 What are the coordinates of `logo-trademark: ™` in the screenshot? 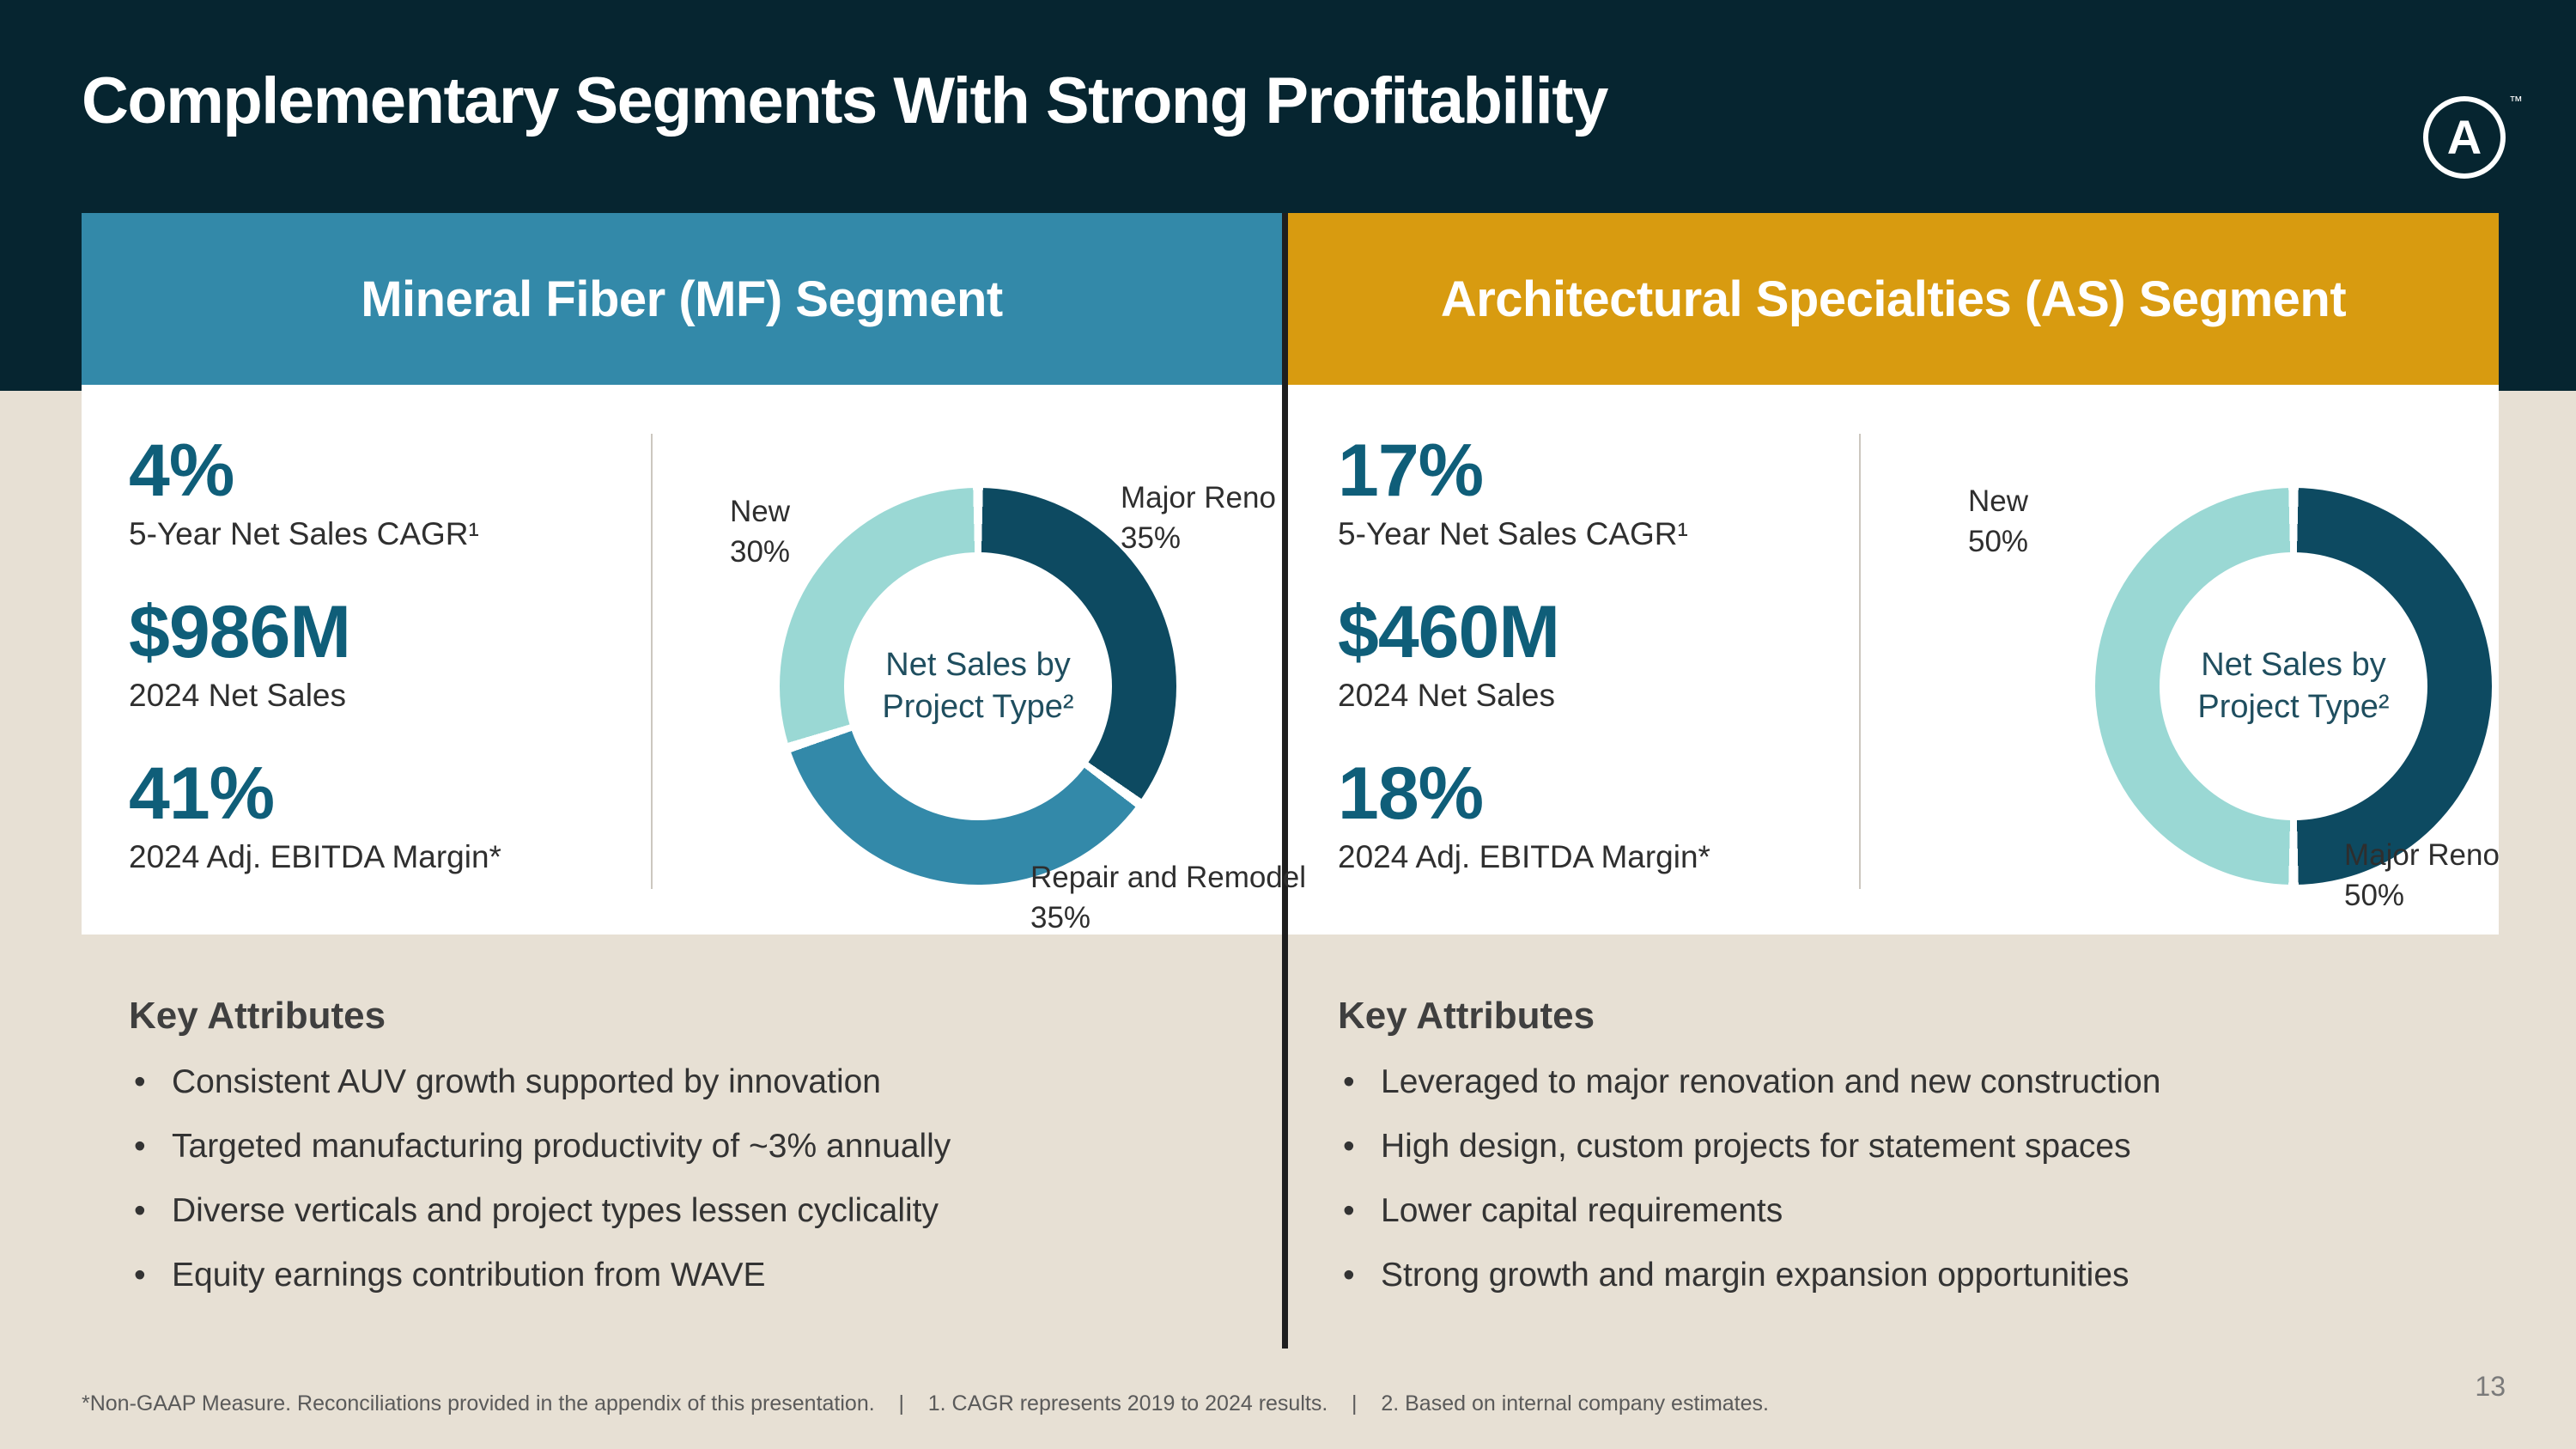 It's located at (2516, 101).